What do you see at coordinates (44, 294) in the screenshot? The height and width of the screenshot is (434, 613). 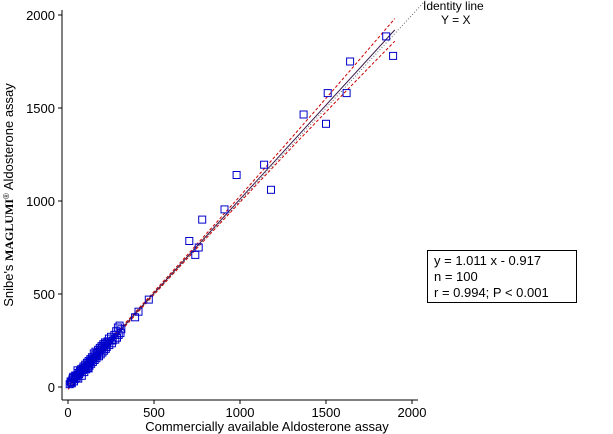 I see `y-tick-label-500: 500` at bounding box center [44, 294].